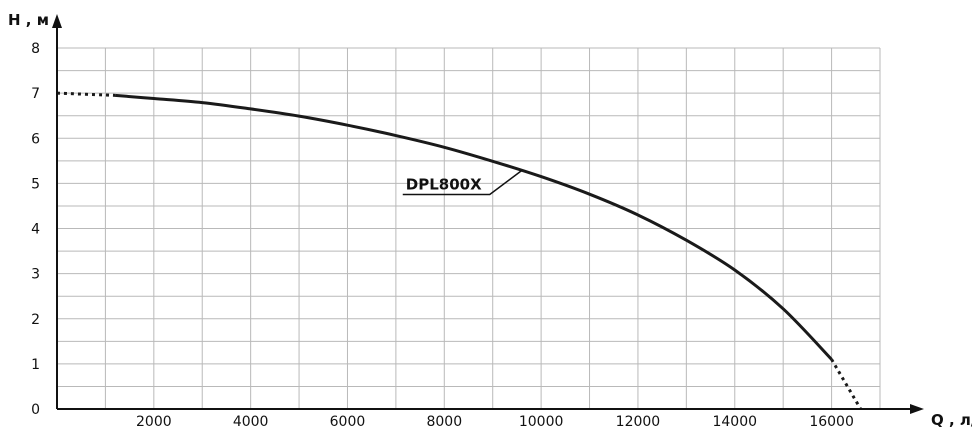  I want to click on y-tick-label: 8, so click(35, 49).